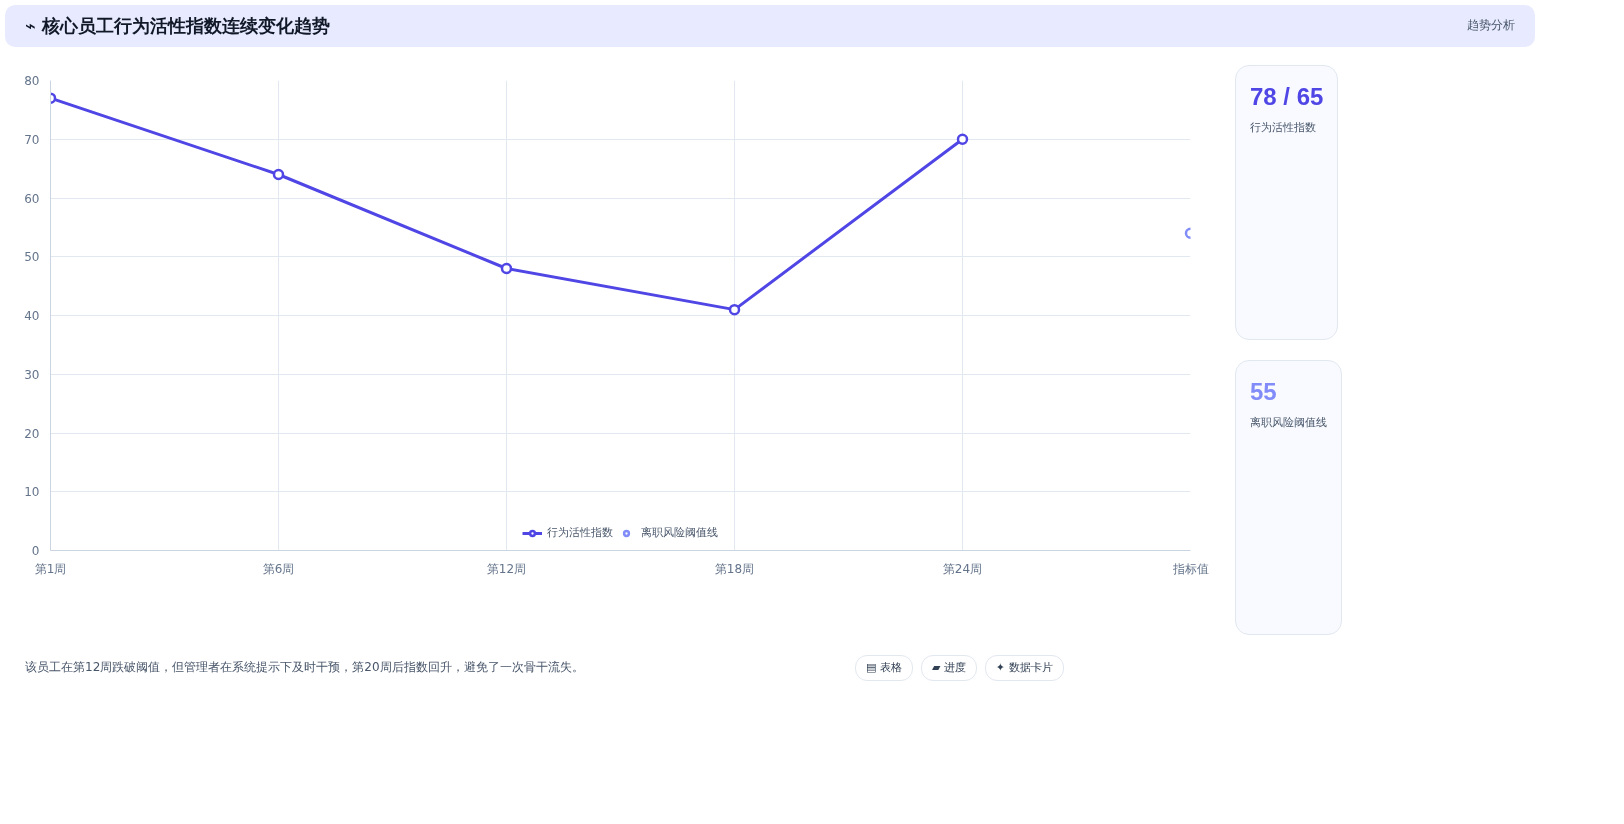  What do you see at coordinates (1283, 128) in the screenshot?
I see `text: 行为活性指数` at bounding box center [1283, 128].